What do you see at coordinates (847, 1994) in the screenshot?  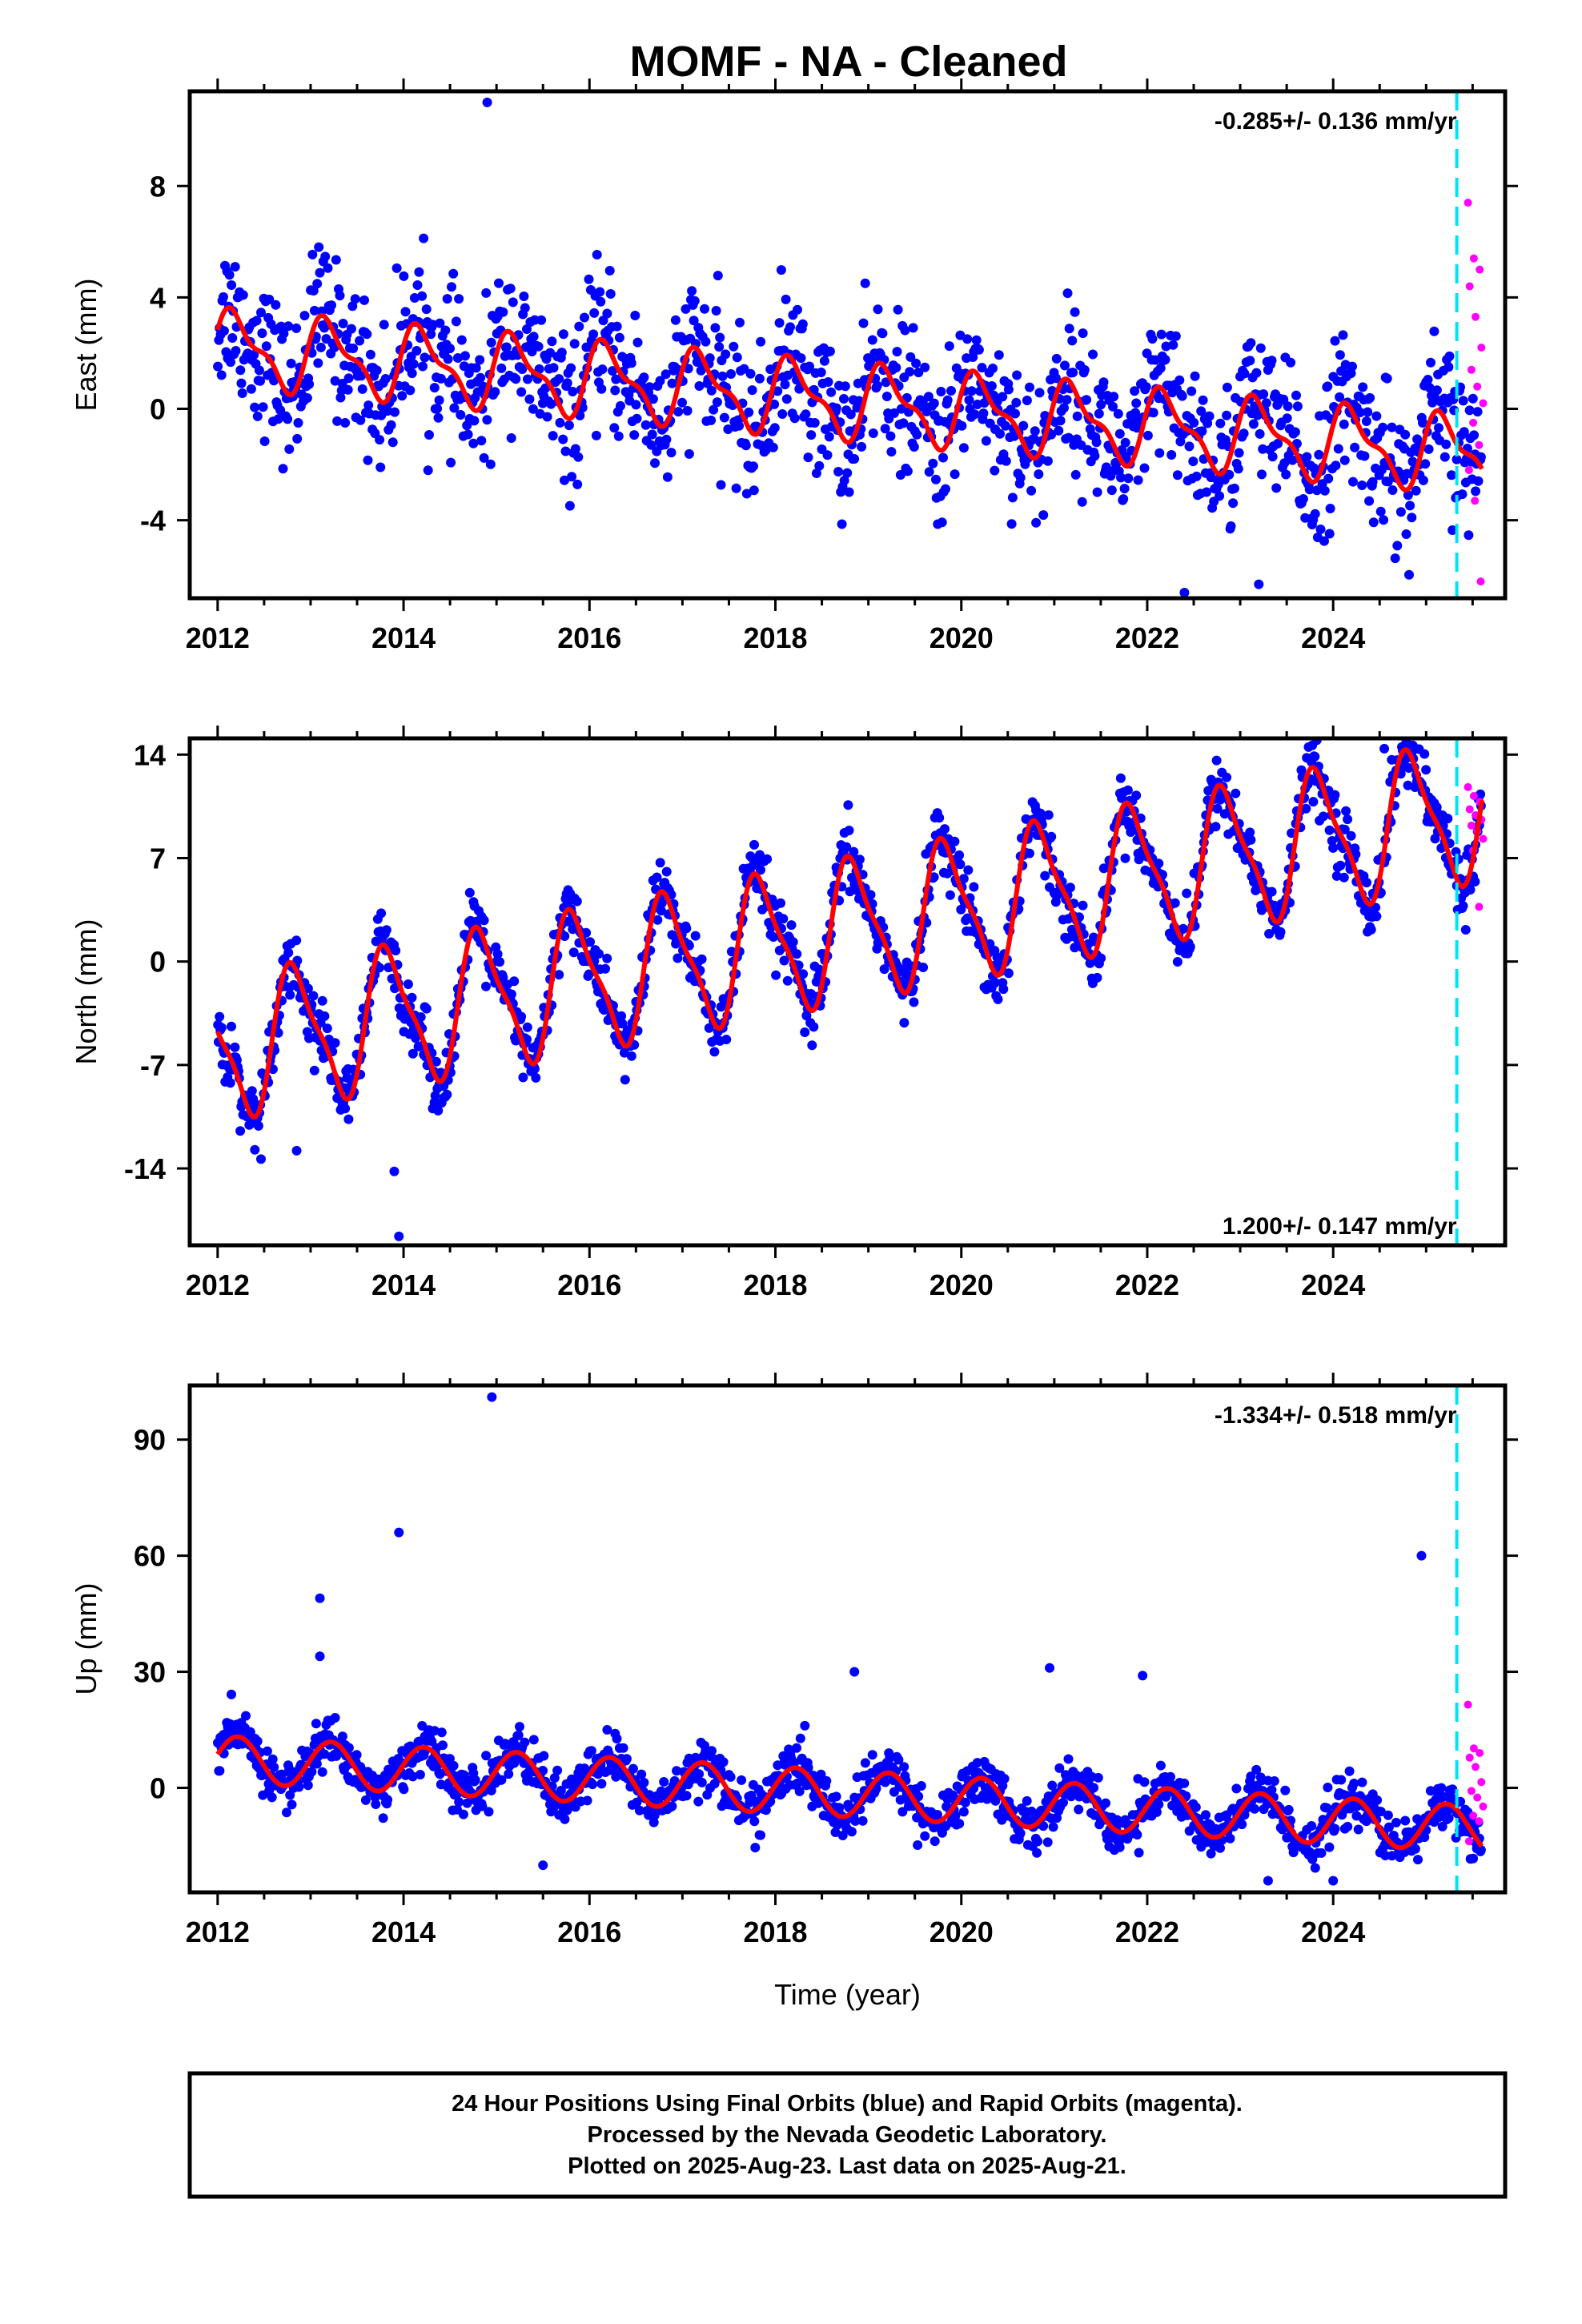 I see `up-x-label: Time (year)` at bounding box center [847, 1994].